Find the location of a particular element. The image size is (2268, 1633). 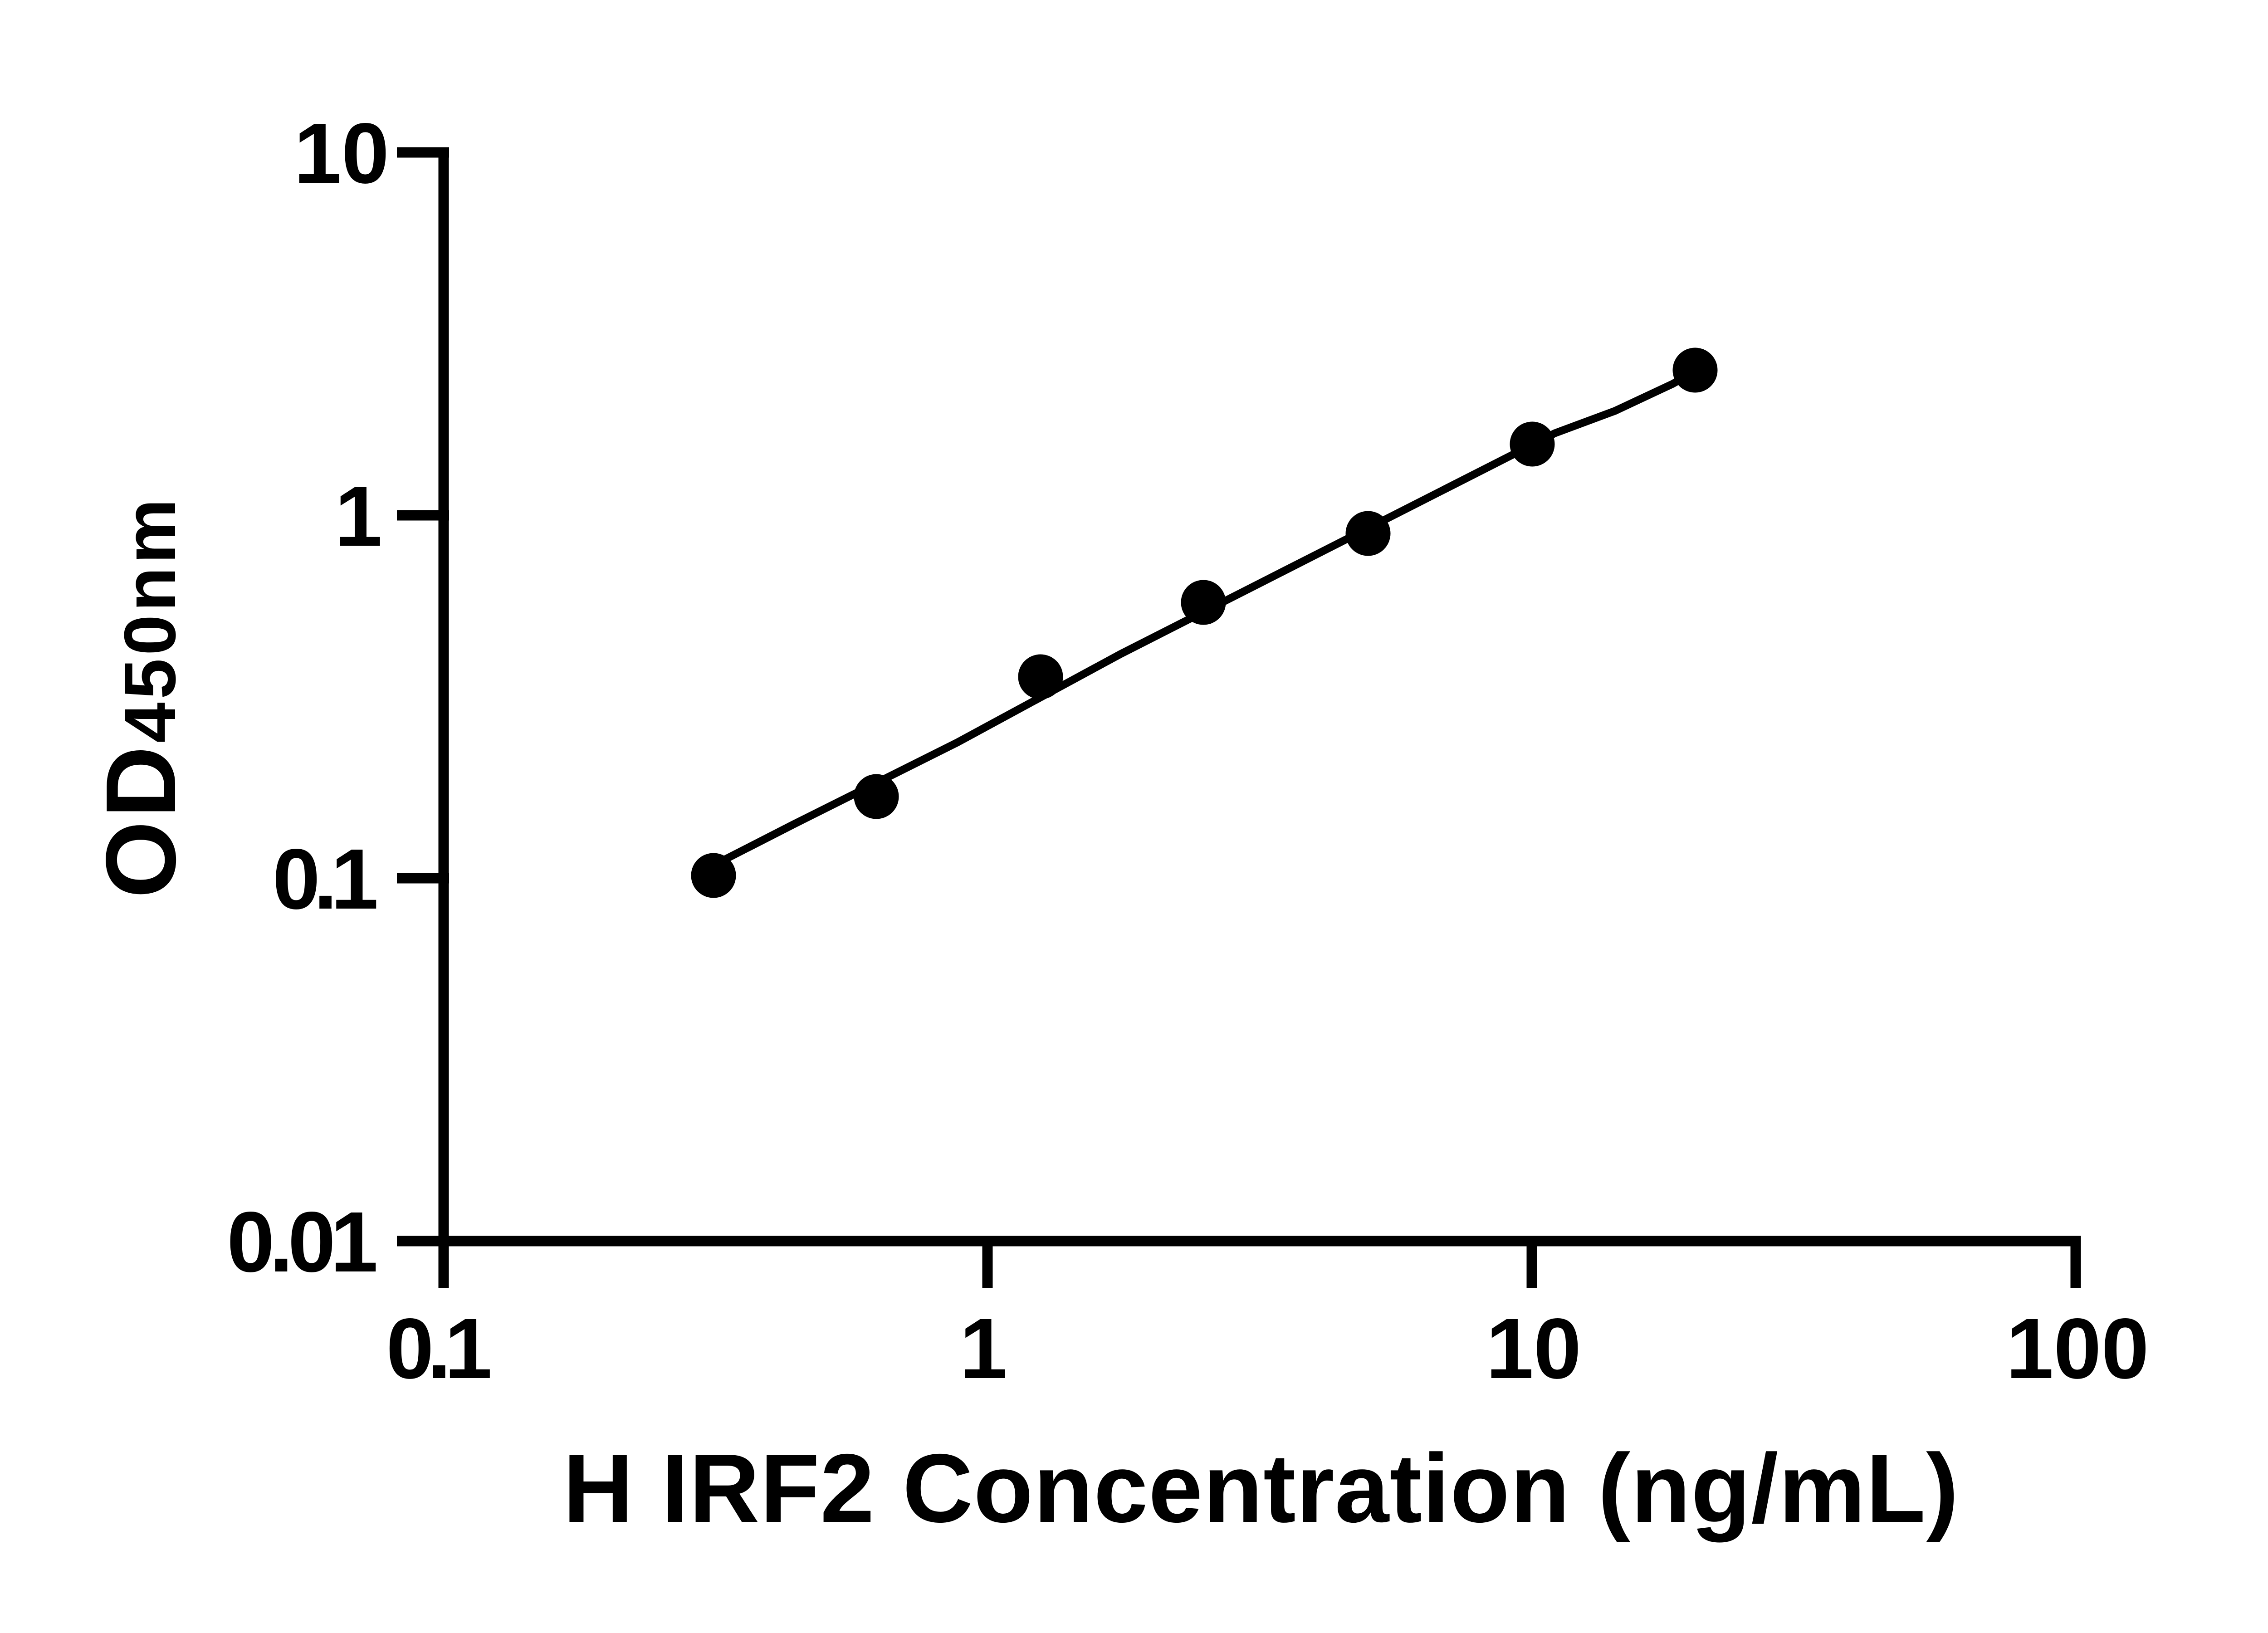

svg-text: 100 is located at coordinates (2078, 1349).